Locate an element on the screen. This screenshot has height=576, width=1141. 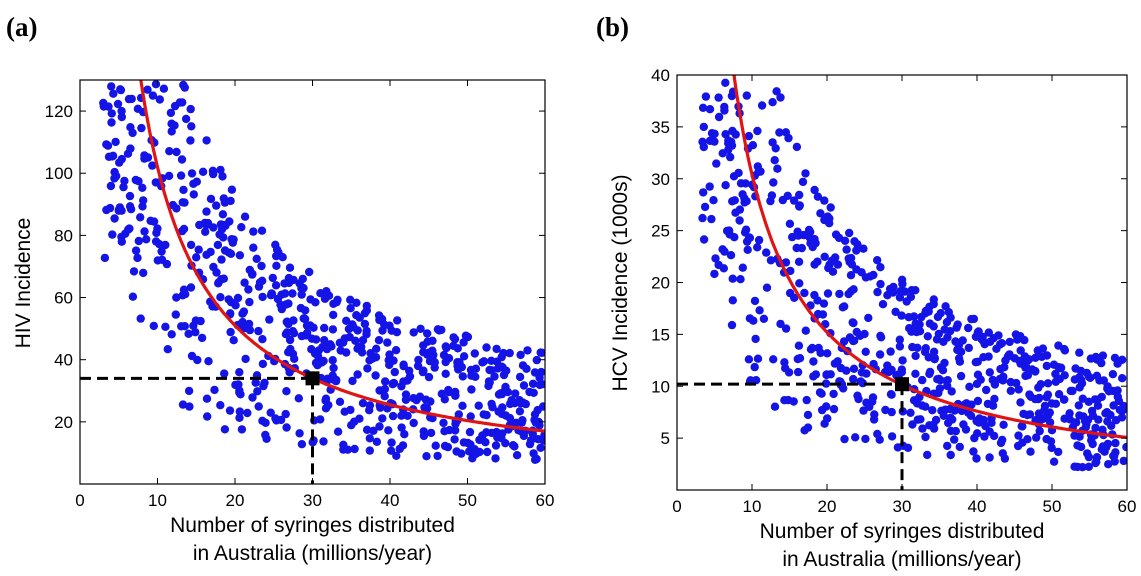
y-tick-label: 60 is located at coordinates (63, 298).